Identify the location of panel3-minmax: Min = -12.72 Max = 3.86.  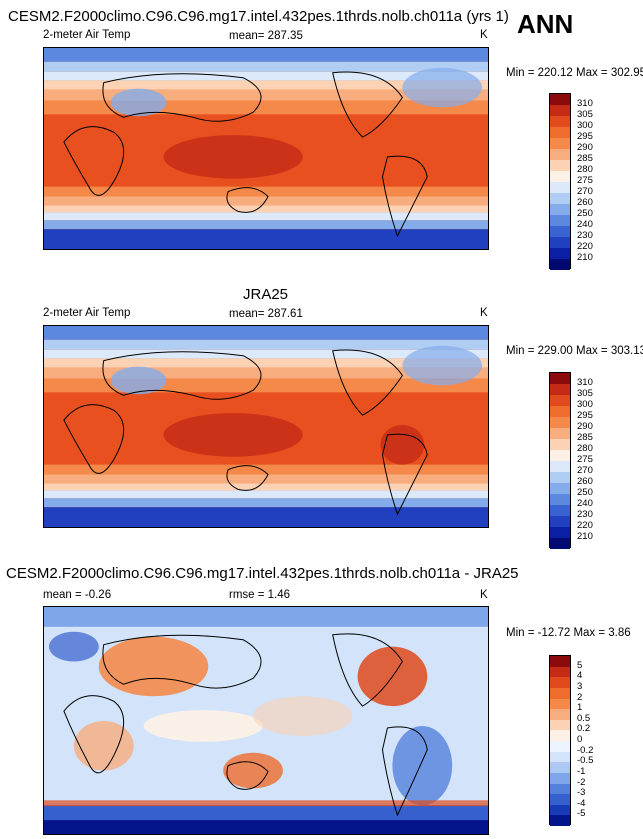
(568, 633).